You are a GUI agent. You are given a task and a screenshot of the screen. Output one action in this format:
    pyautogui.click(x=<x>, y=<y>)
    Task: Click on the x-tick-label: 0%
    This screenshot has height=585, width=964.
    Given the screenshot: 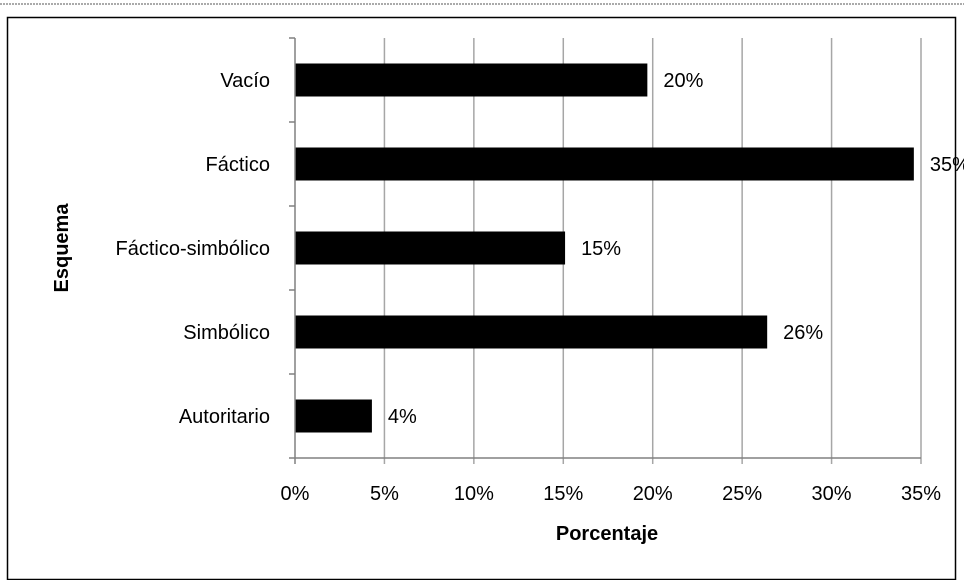 What is the action you would take?
    pyautogui.click(x=295, y=494)
    